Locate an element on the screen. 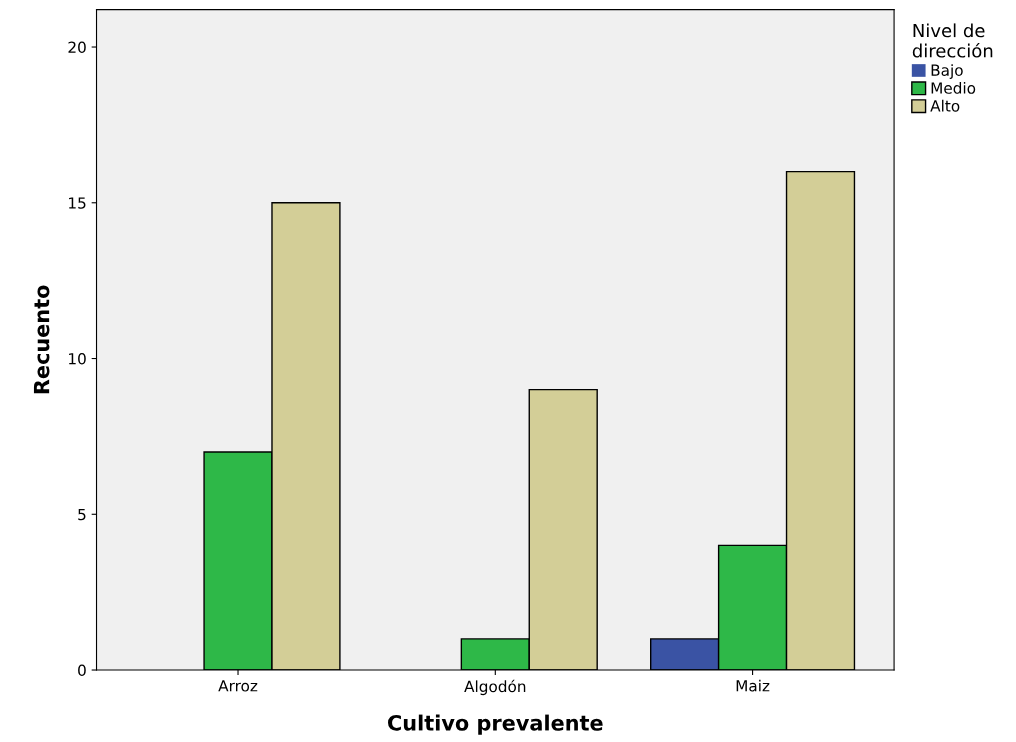 The image size is (1016, 742). y-tick-label: 5 is located at coordinates (82, 514).